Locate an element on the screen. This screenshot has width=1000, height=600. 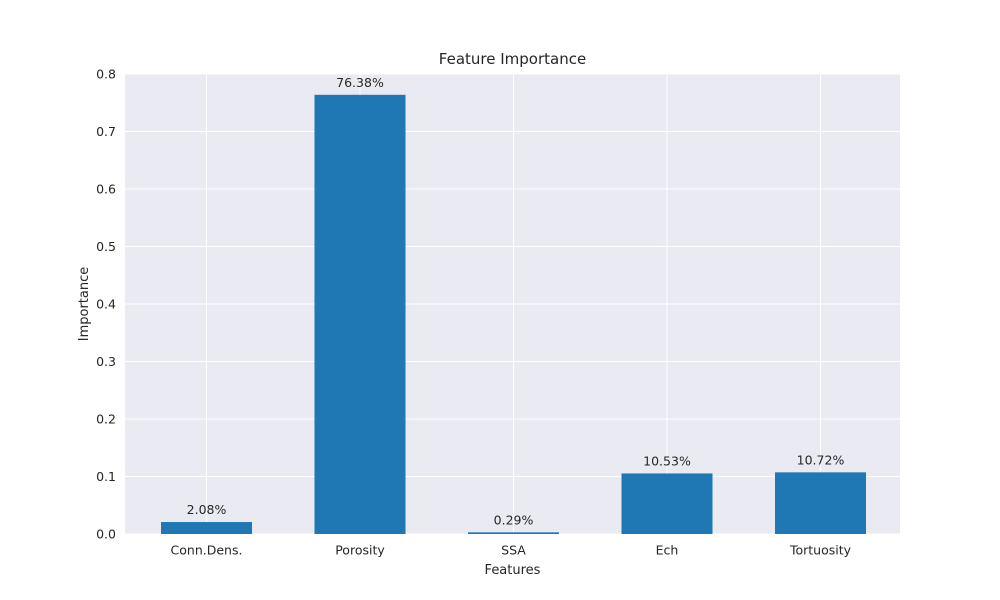
x-tick-label: Tortuosity is located at coordinates (820, 550).